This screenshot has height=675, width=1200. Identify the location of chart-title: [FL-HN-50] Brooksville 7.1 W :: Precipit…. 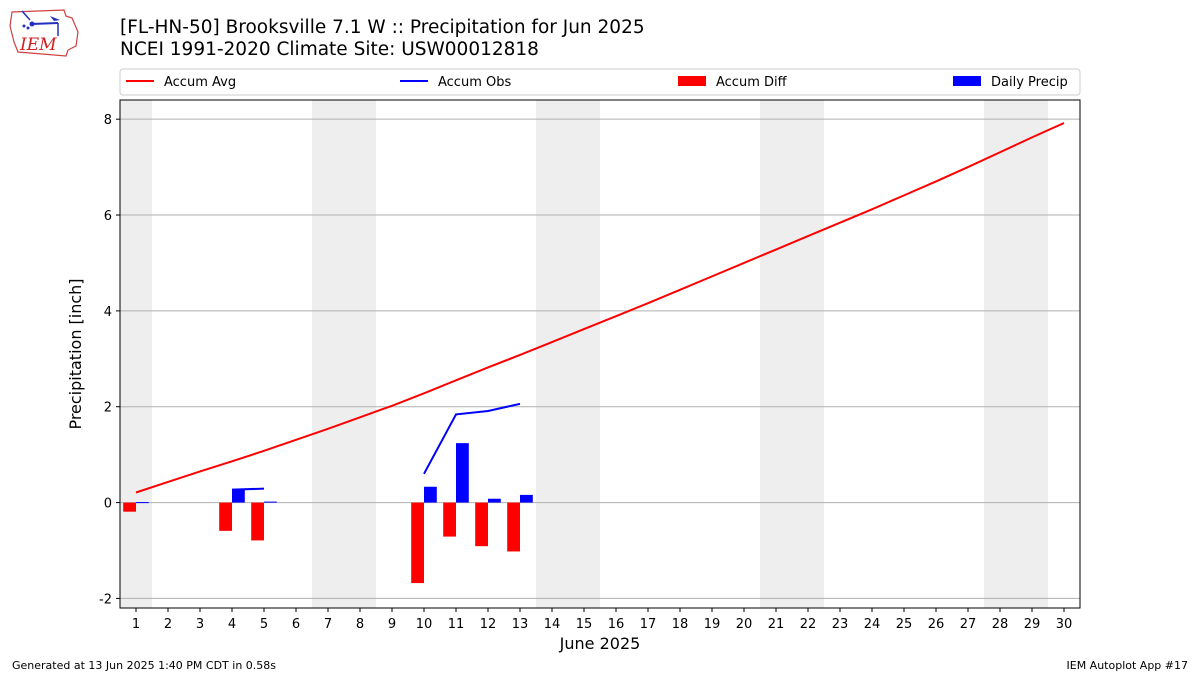
(382, 27).